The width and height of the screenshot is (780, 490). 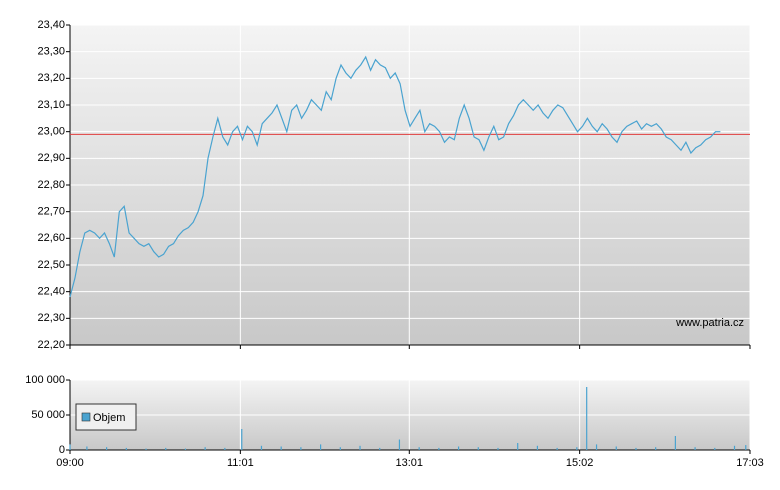 What do you see at coordinates (51, 185) in the screenshot?
I see `y-tick-label: 22,80` at bounding box center [51, 185].